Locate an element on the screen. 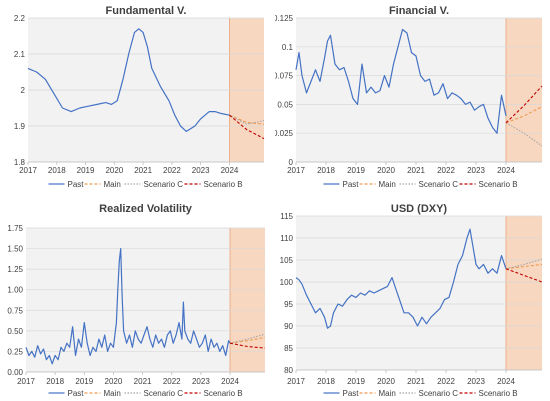  y-tick-label: 2.1 is located at coordinates (20, 54).